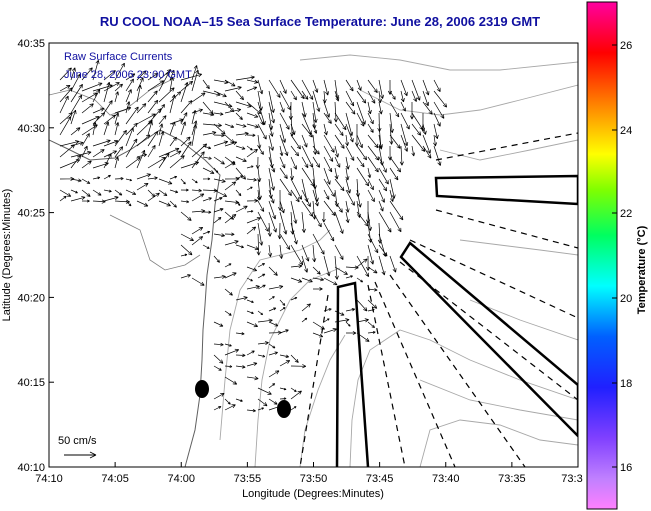  What do you see at coordinates (49, 479) in the screenshot?
I see `x-tick-label: 74:10` at bounding box center [49, 479].